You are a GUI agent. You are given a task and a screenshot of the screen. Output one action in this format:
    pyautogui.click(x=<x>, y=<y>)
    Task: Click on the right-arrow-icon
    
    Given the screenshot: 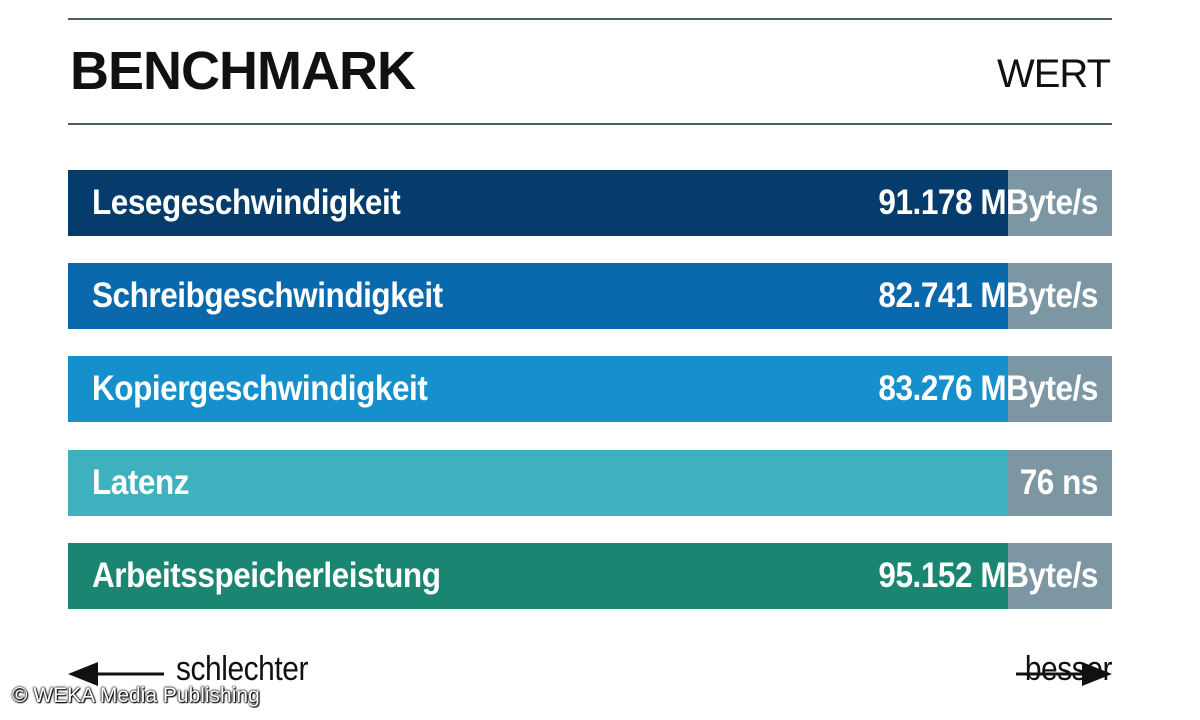 What is the action you would take?
    pyautogui.click(x=1064, y=674)
    